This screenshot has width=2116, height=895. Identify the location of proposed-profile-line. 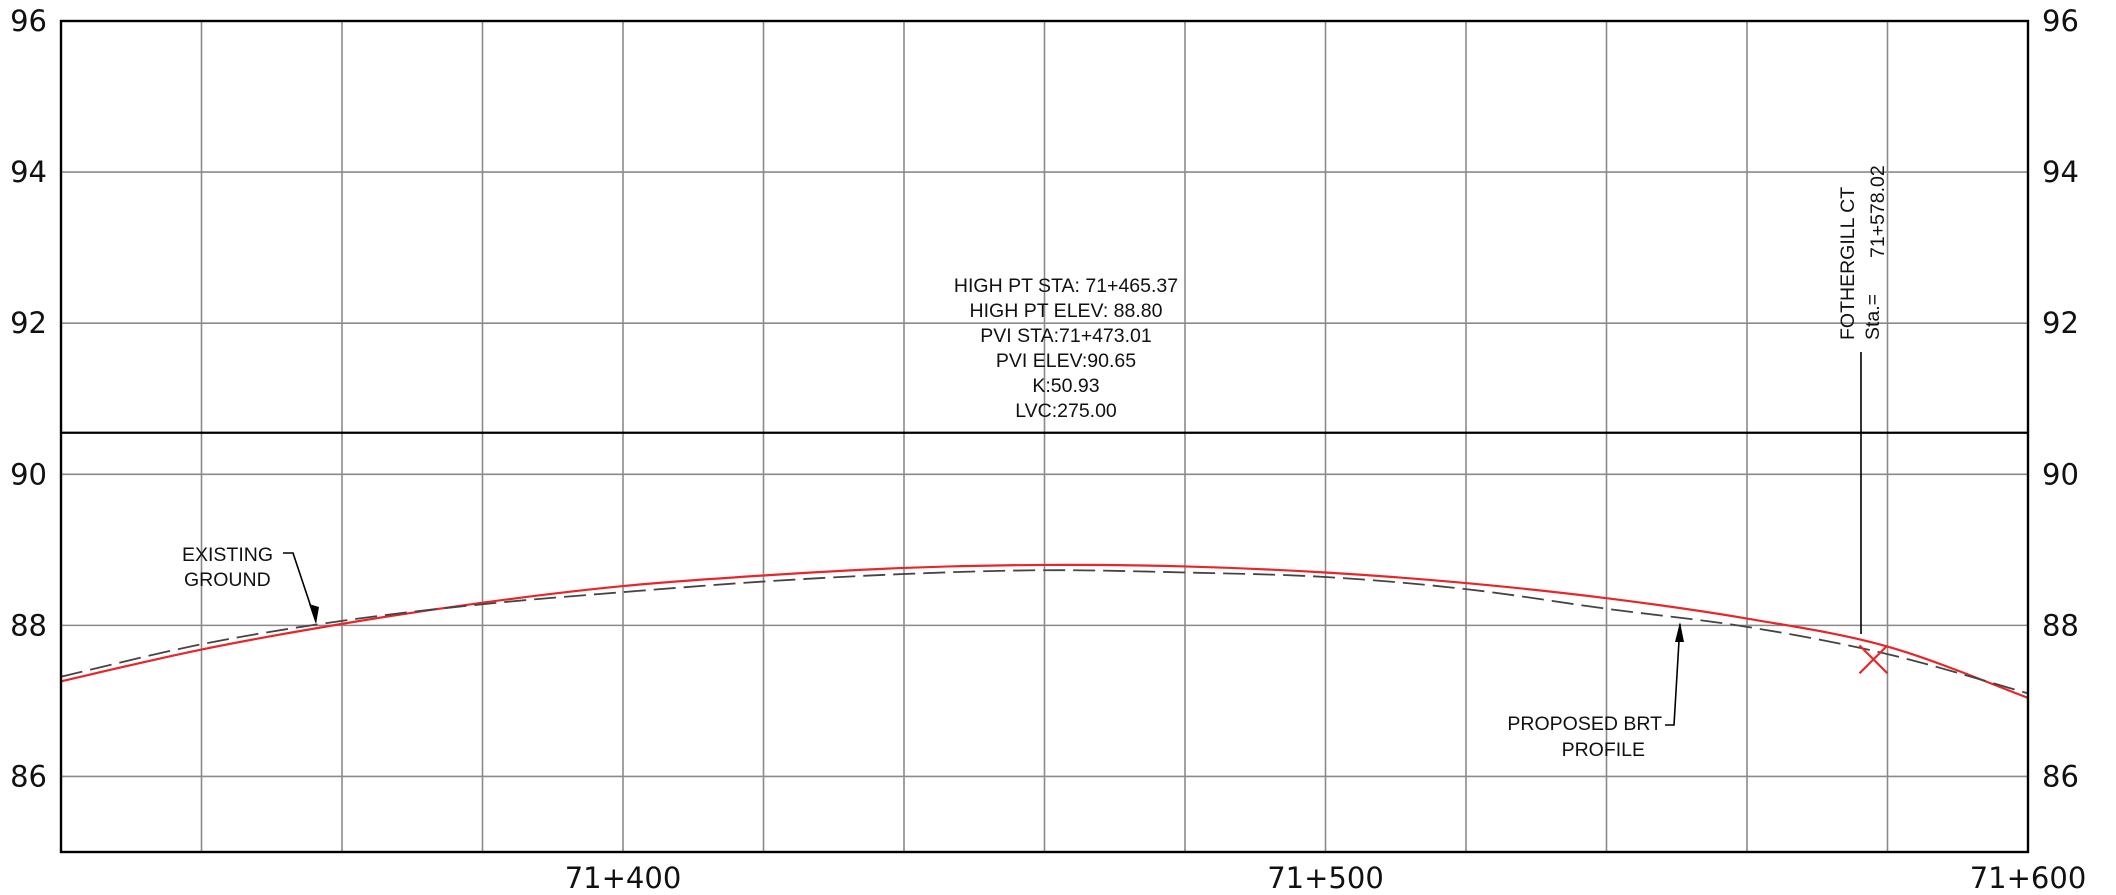
(1044, 631).